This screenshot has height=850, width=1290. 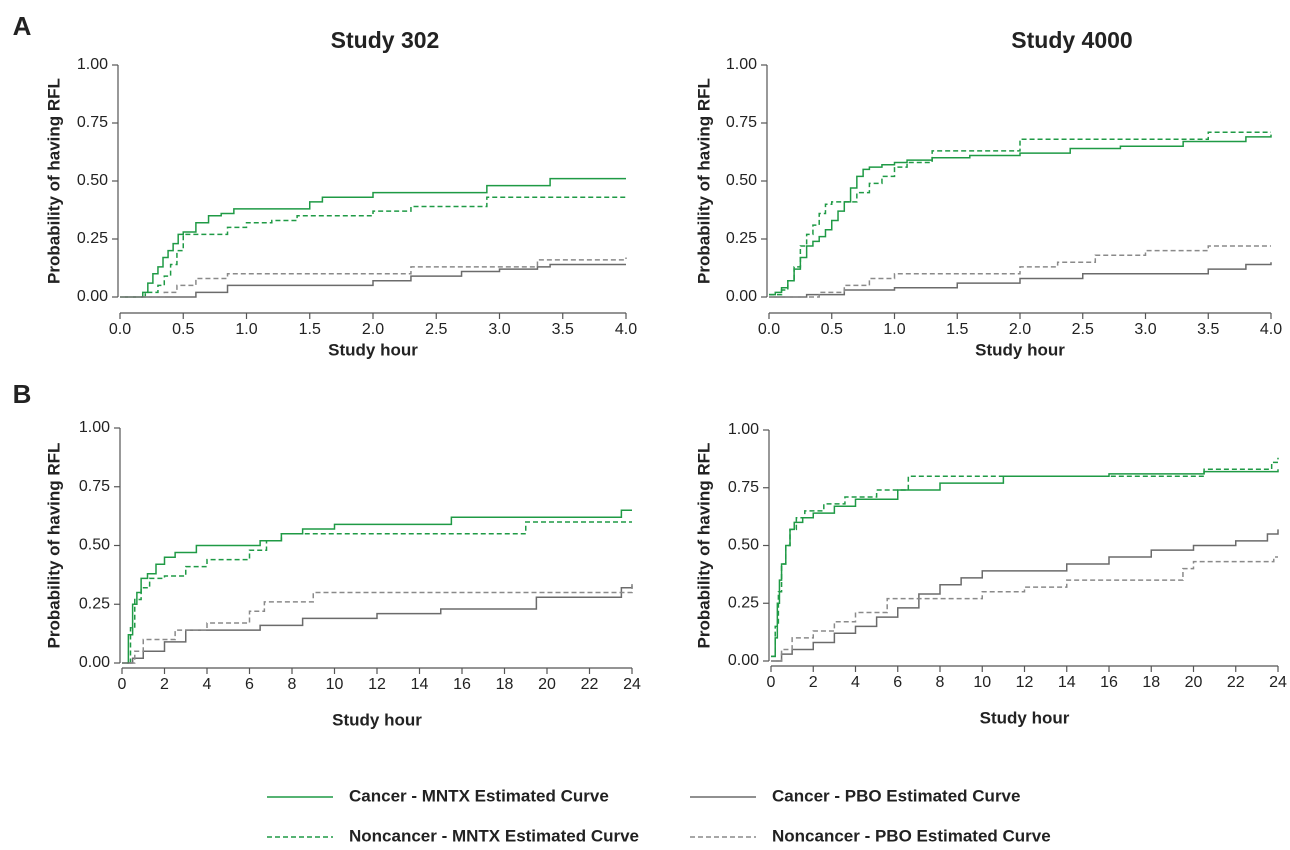 What do you see at coordinates (22, 394) in the screenshot?
I see `panel-label: B` at bounding box center [22, 394].